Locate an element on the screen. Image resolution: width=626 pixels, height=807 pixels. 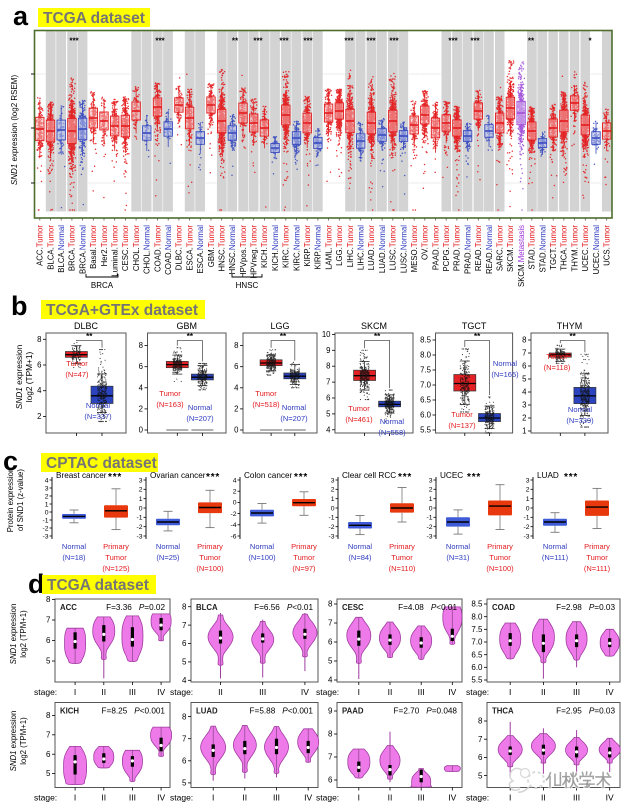
svg-text: BLCA.Tumor is located at coordinates (50, 247).